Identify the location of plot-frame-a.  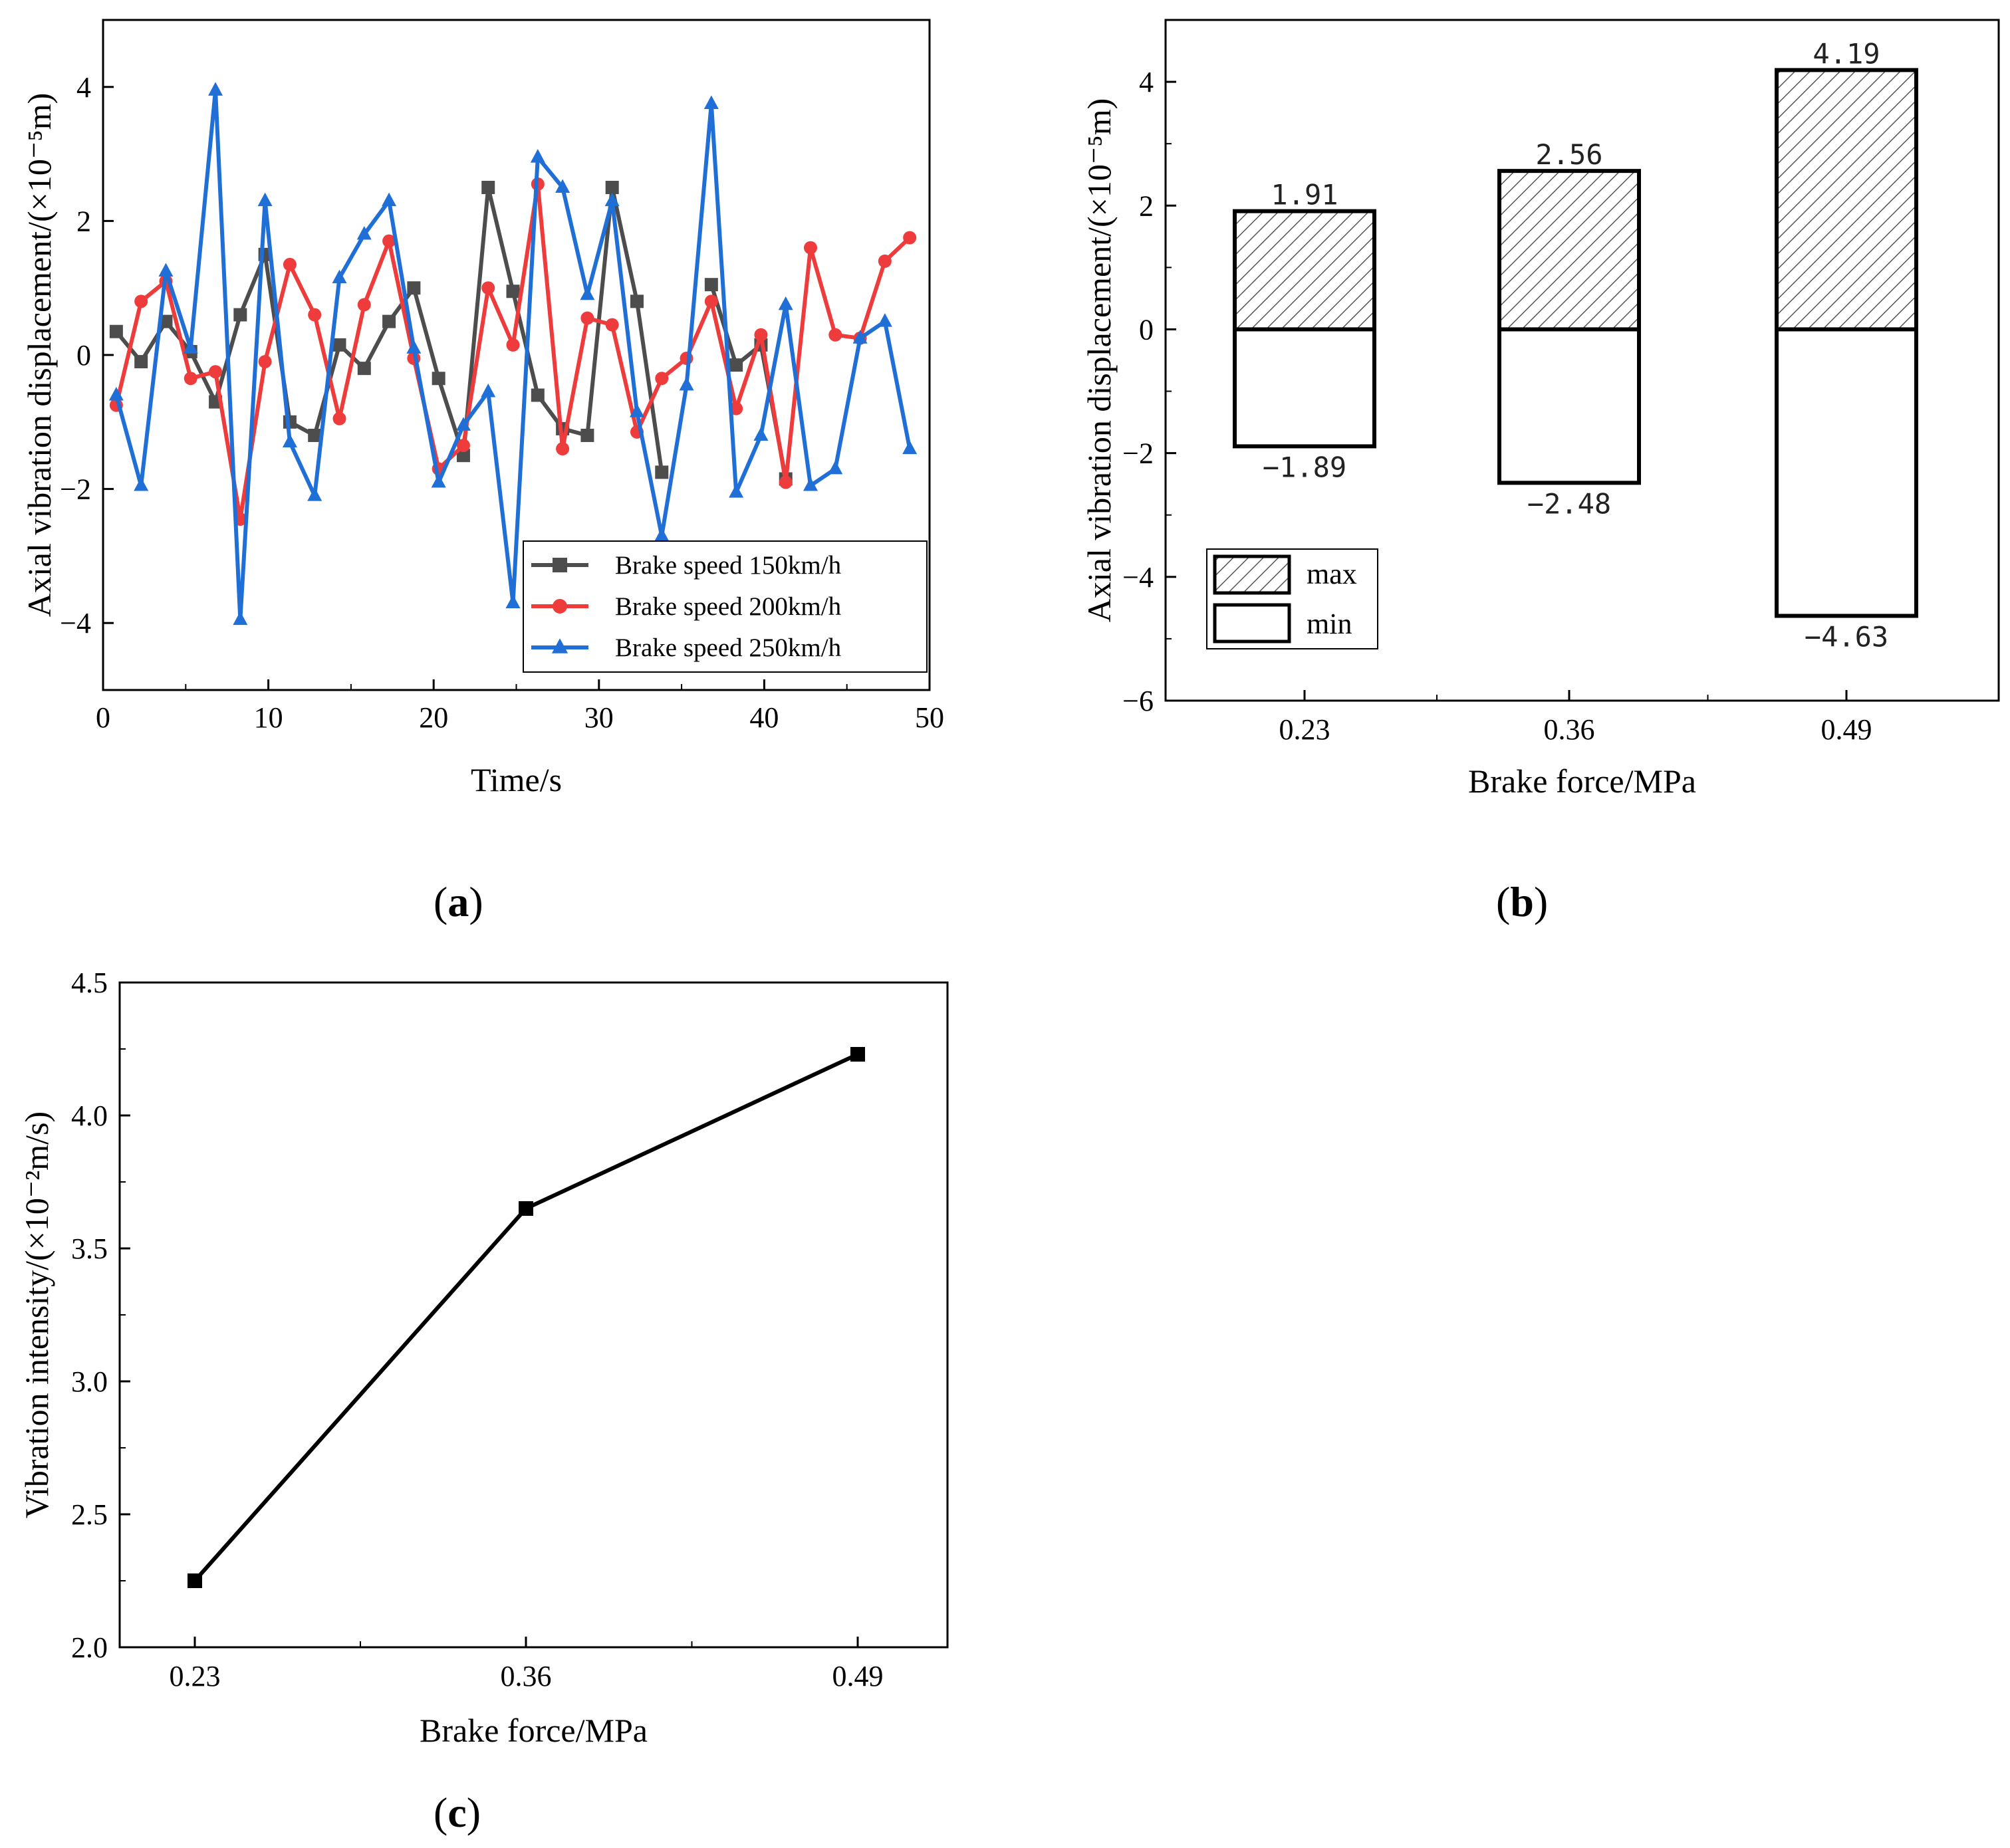
(516, 355).